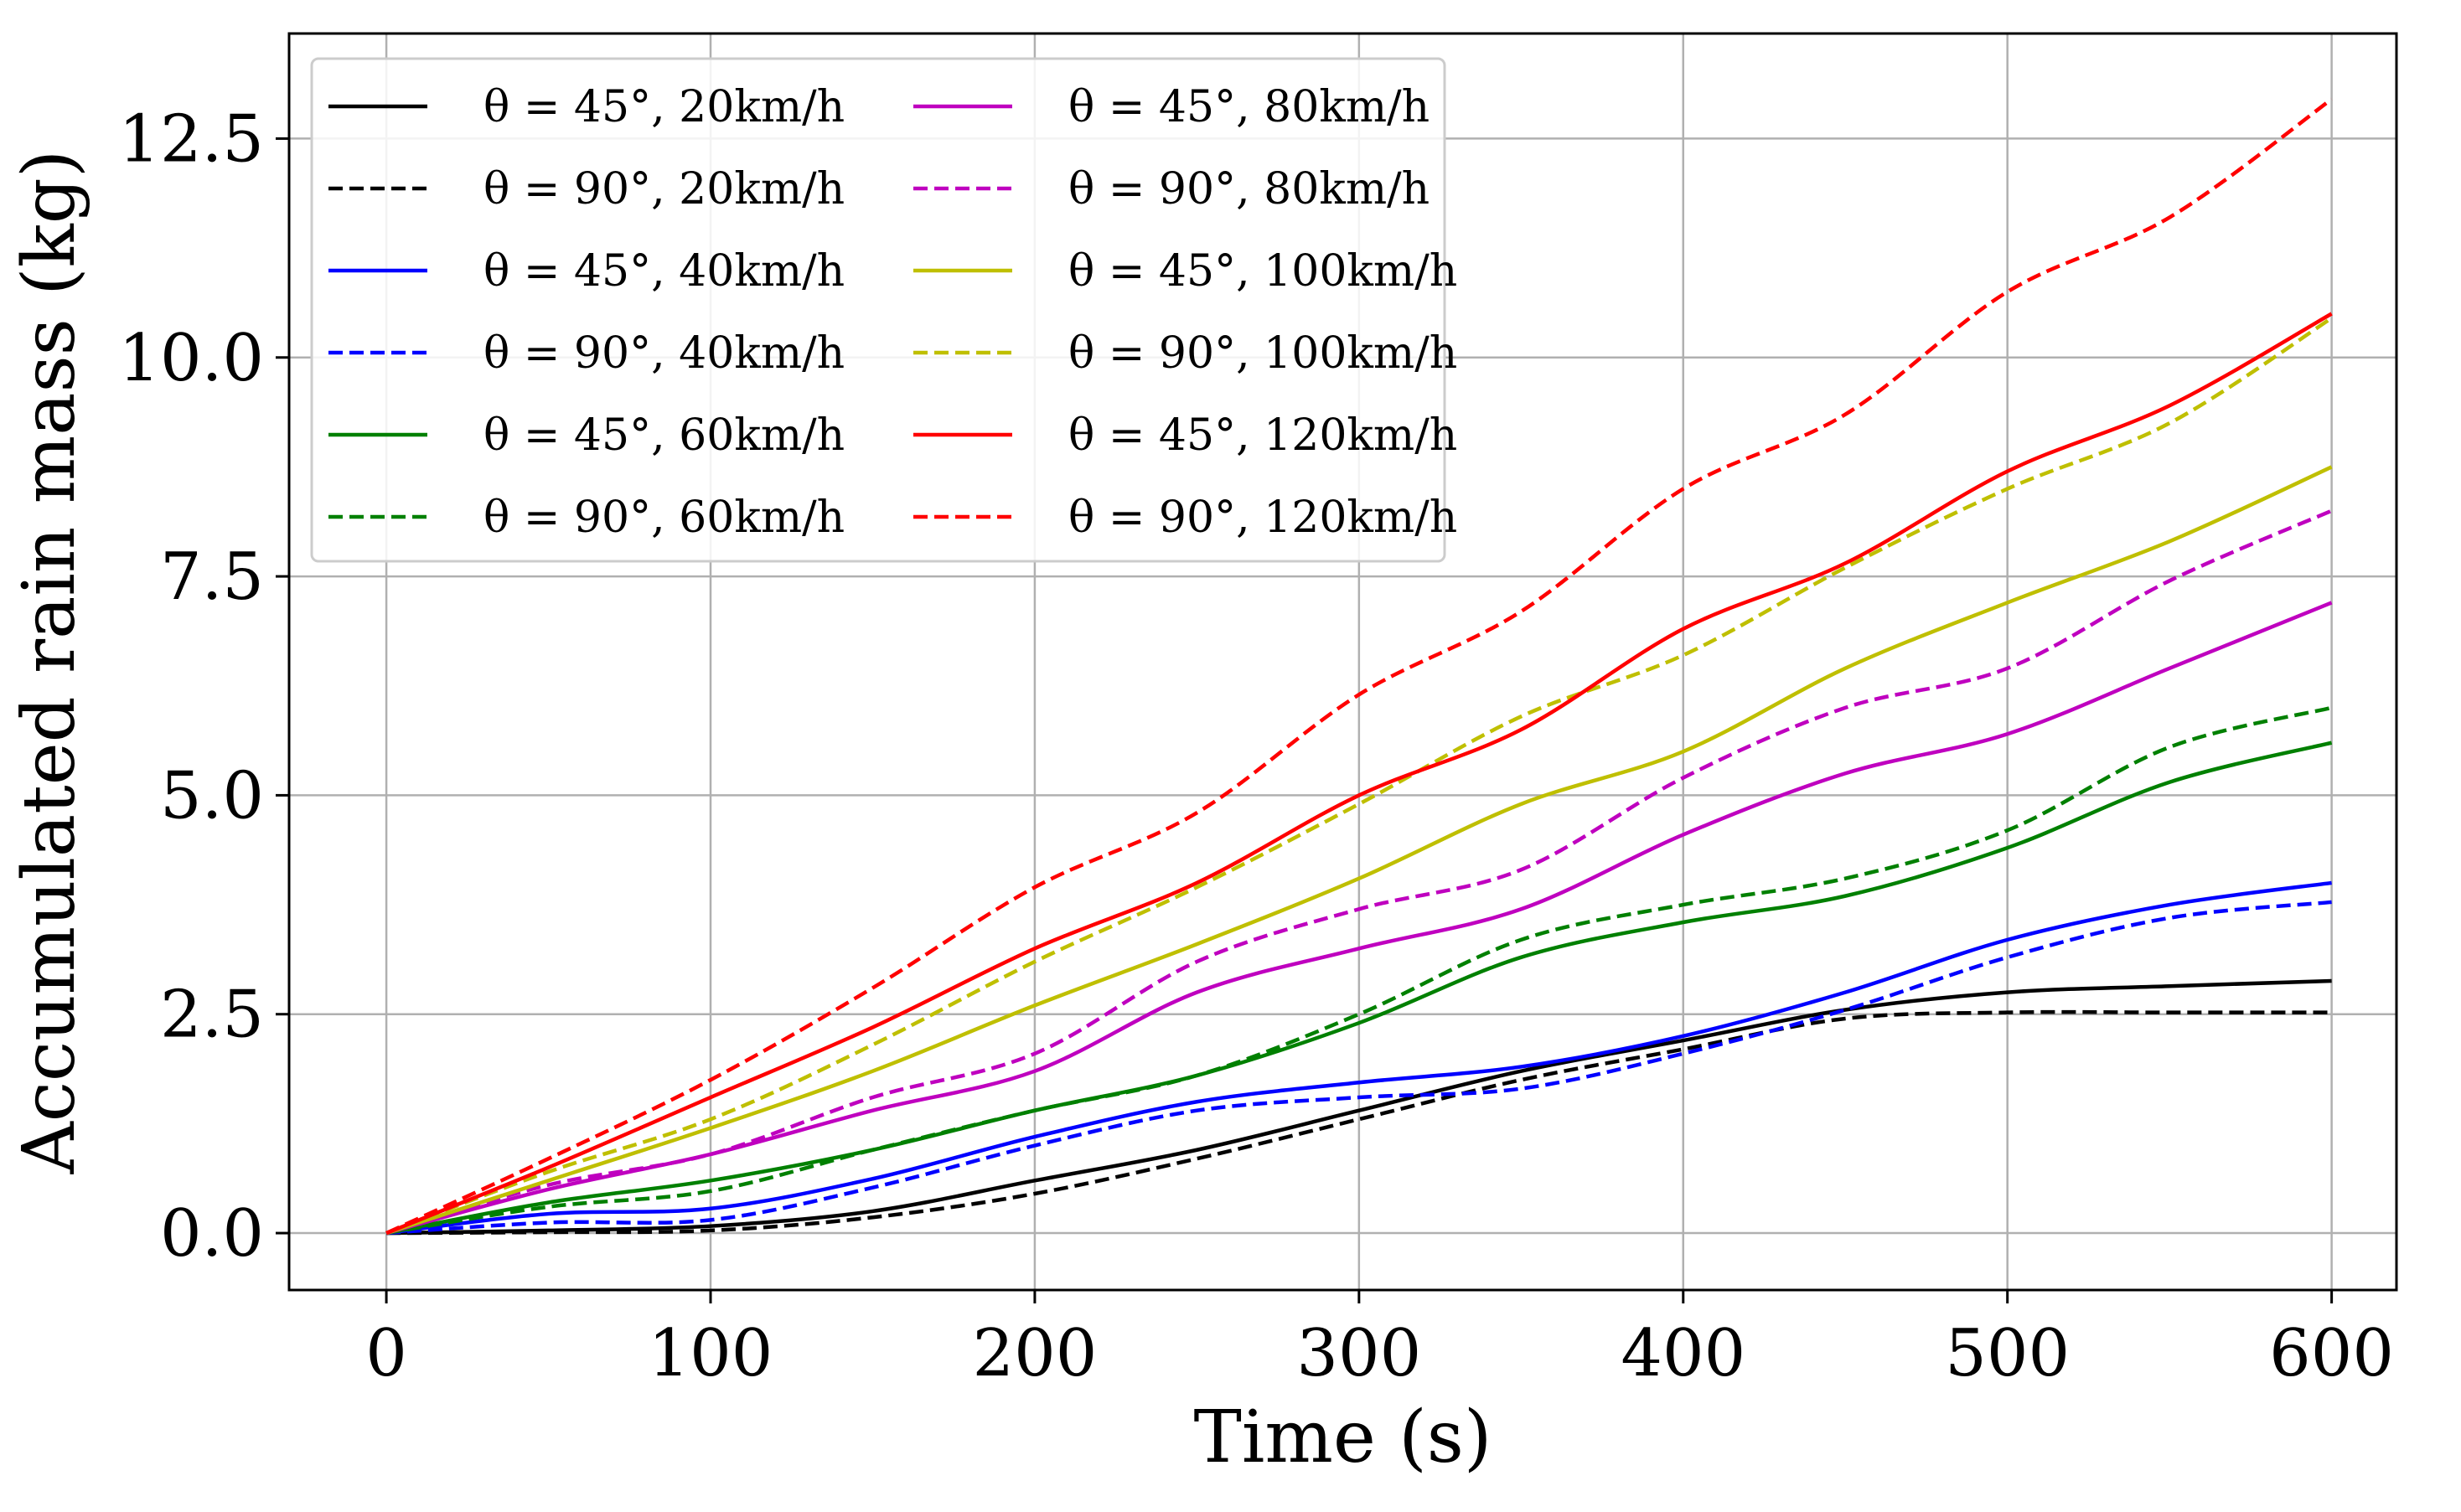 This screenshot has width=2461, height=1512. Describe the element at coordinates (1358, 1353) in the screenshot. I see `x-tick-label: 300` at that location.